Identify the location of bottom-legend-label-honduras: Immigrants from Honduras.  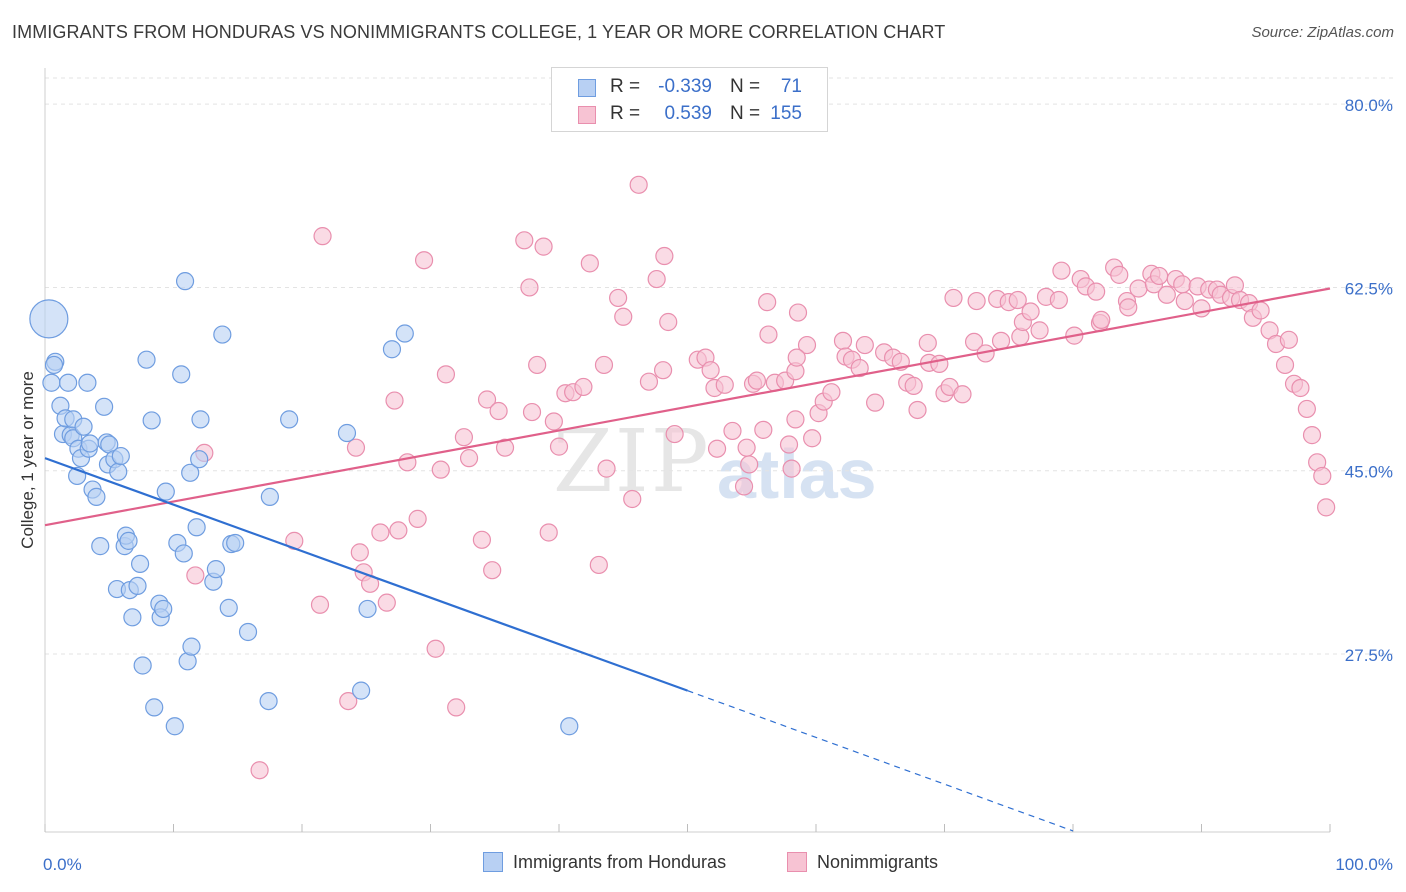
(620, 862).